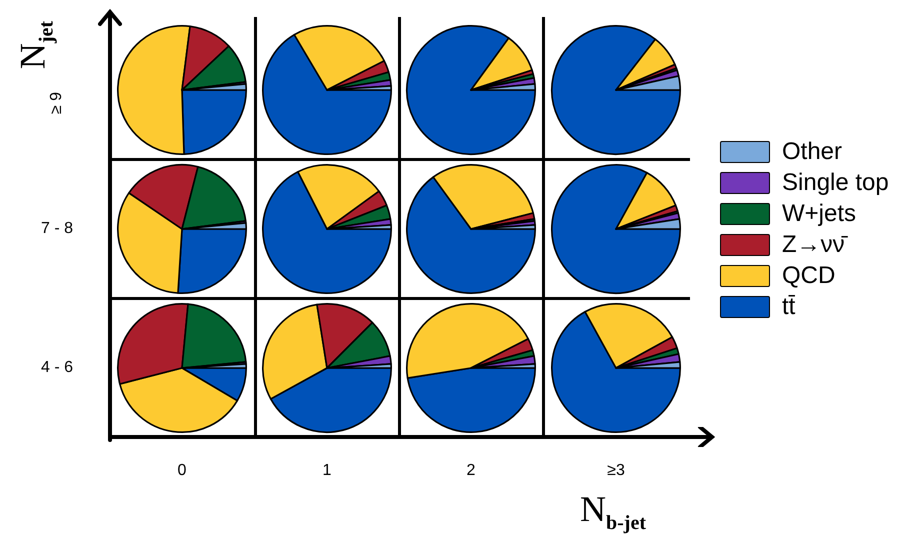  Describe the element at coordinates (471, 471) in the screenshot. I see `category-label: 2` at that location.